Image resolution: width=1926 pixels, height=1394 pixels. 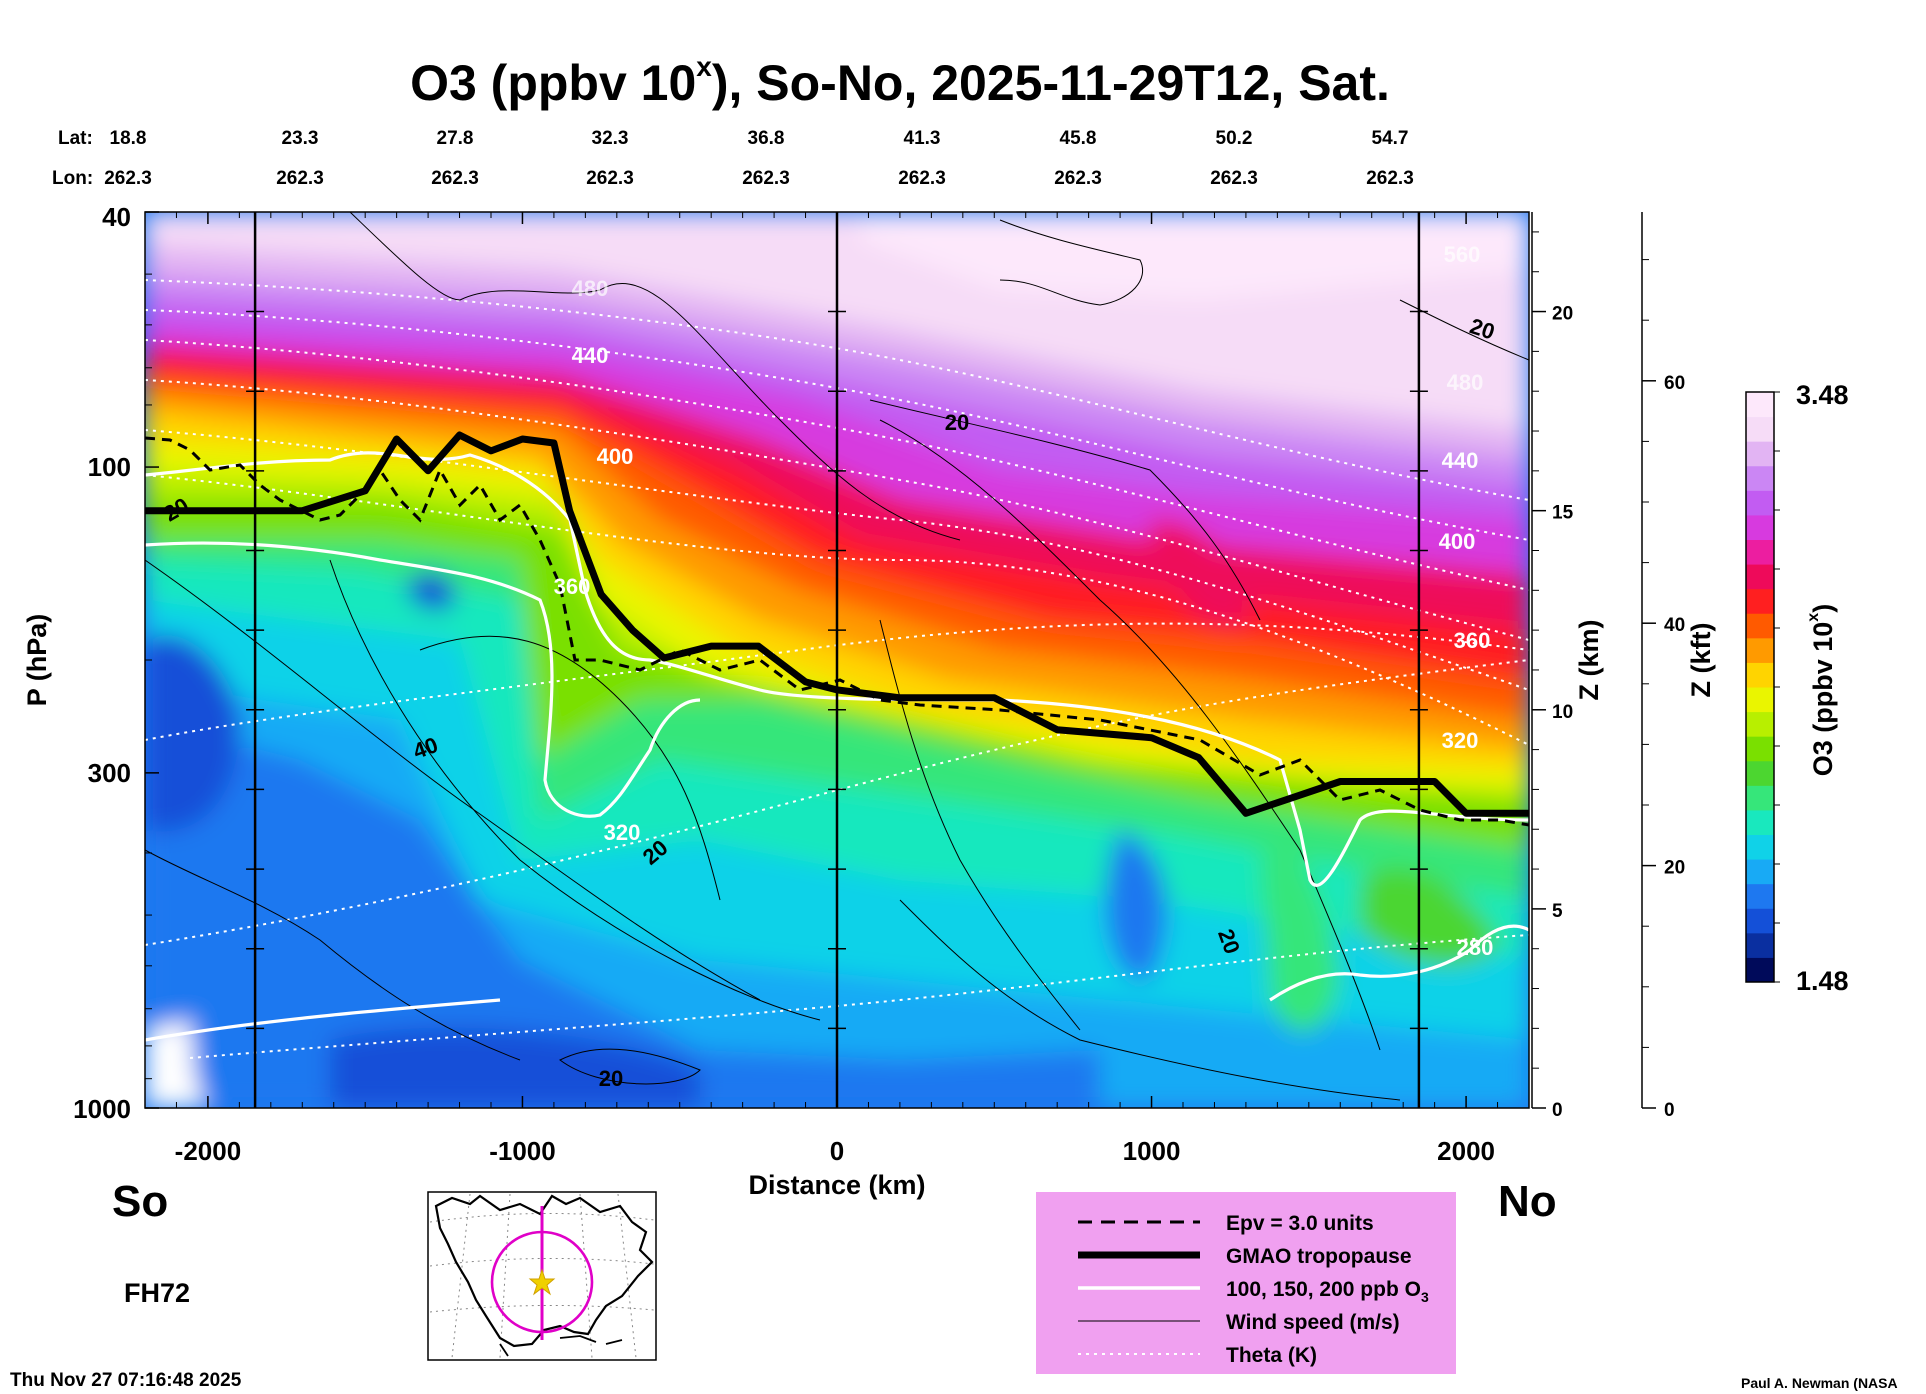 I want to click on theta-contour-label: 400, so click(x=615, y=456).